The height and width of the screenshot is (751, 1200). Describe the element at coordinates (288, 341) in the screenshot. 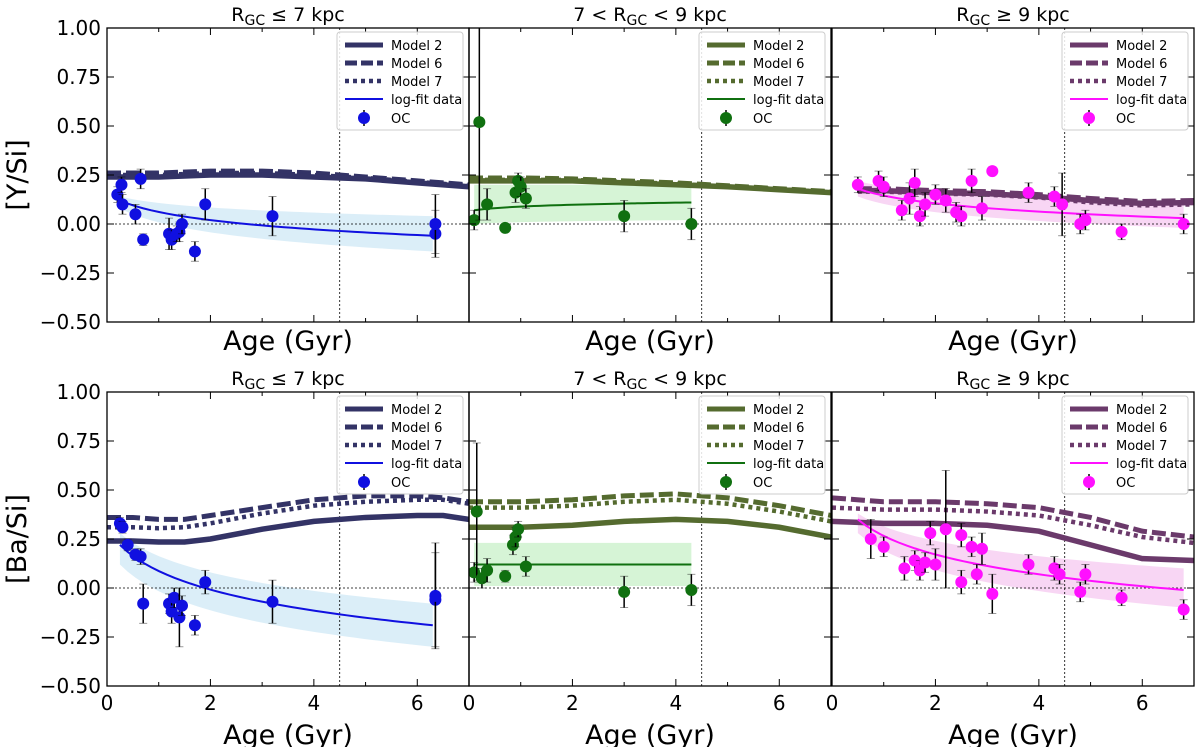

I see `x-axis-label: Age (Gyr)` at that location.